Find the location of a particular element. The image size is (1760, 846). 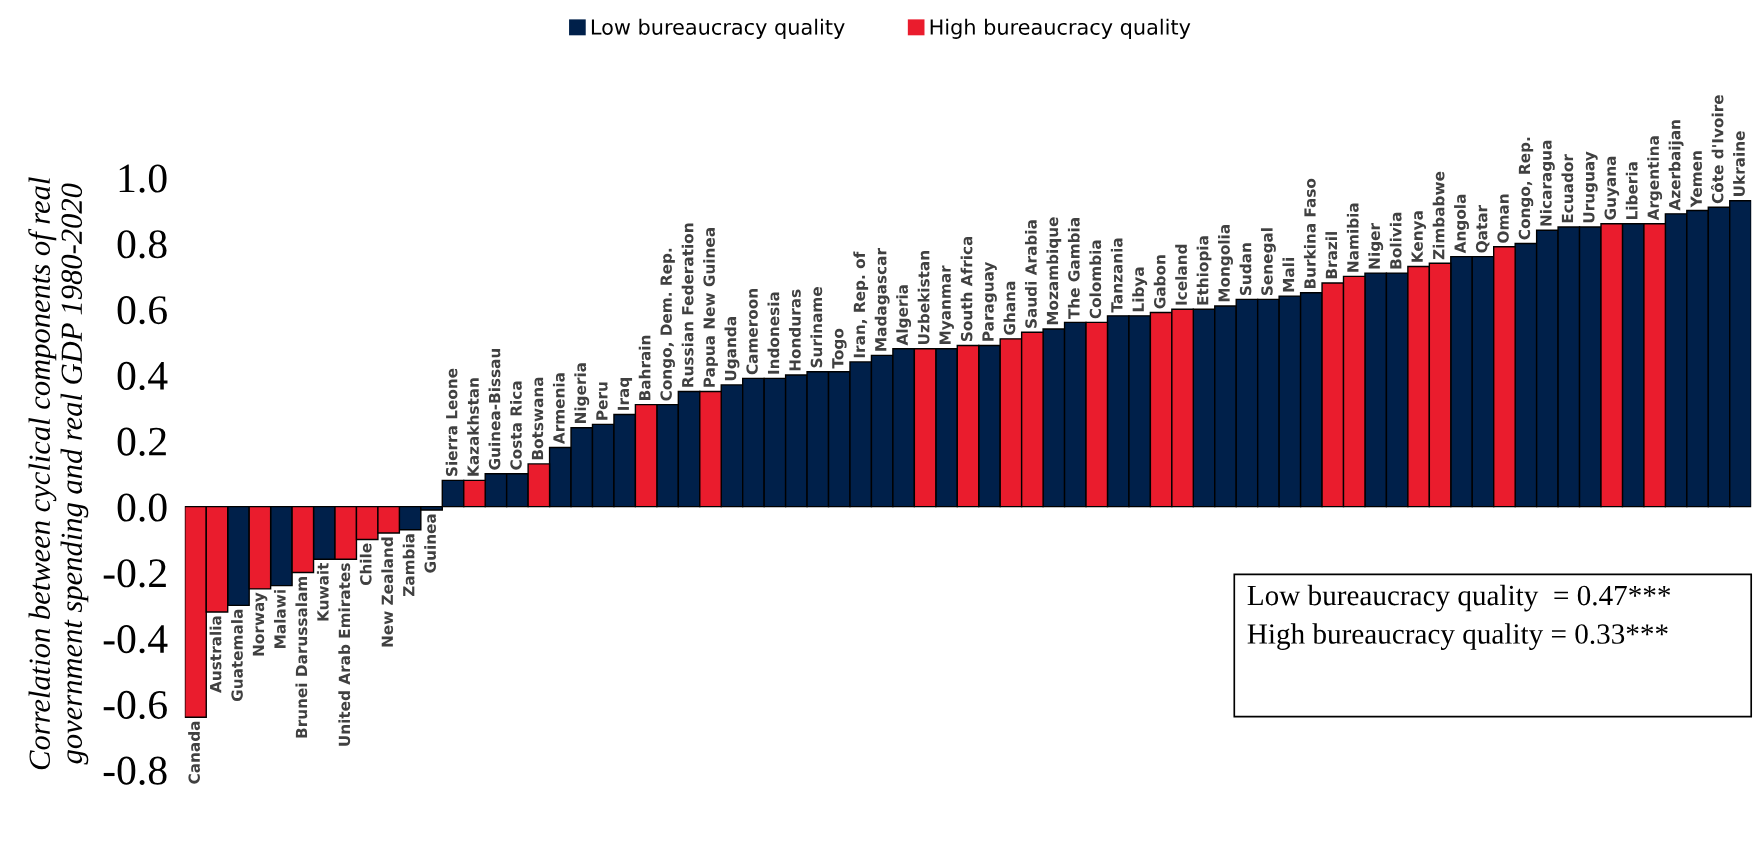

y-tick-label: -0.6 is located at coordinates (135, 705).